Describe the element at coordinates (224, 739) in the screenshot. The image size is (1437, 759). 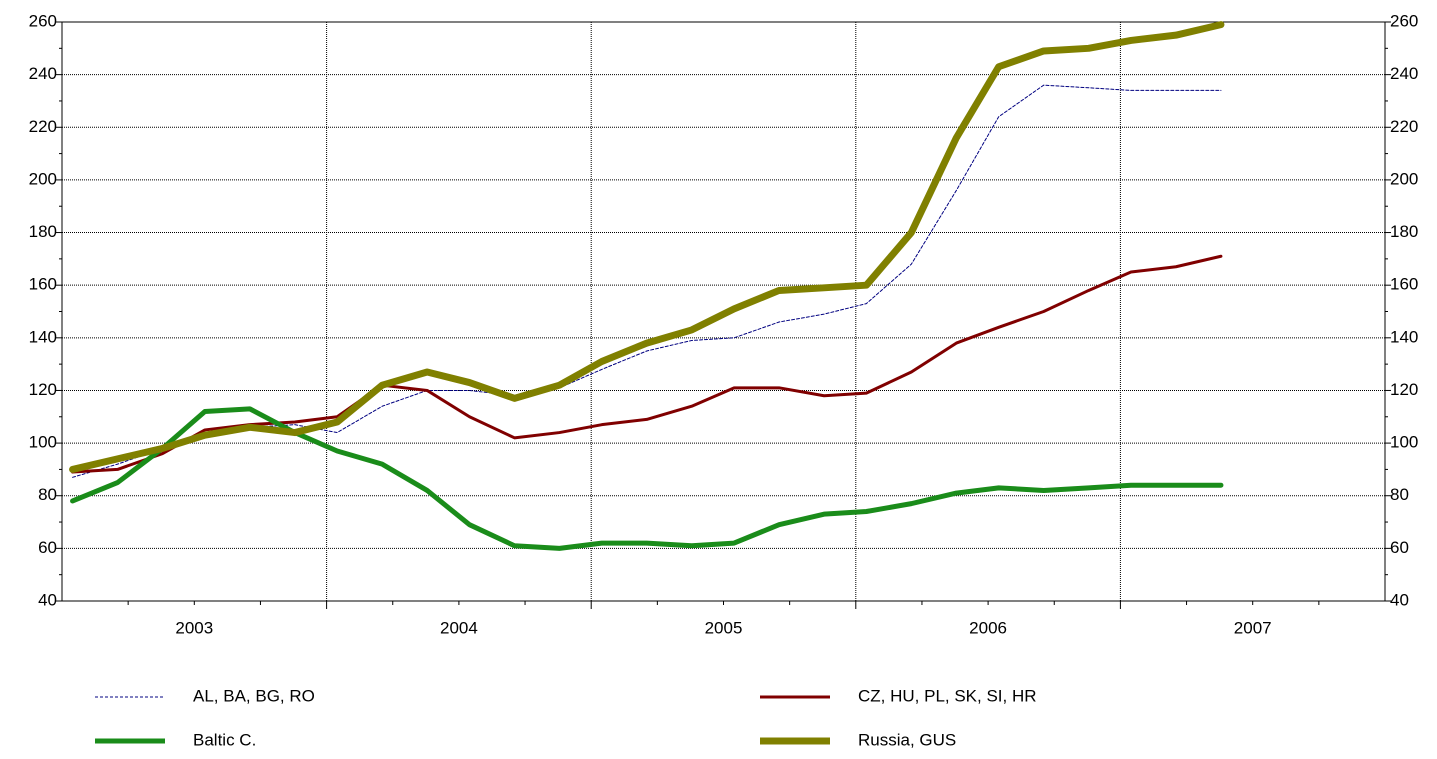
I see `legend-label: Baltic C.` at that location.